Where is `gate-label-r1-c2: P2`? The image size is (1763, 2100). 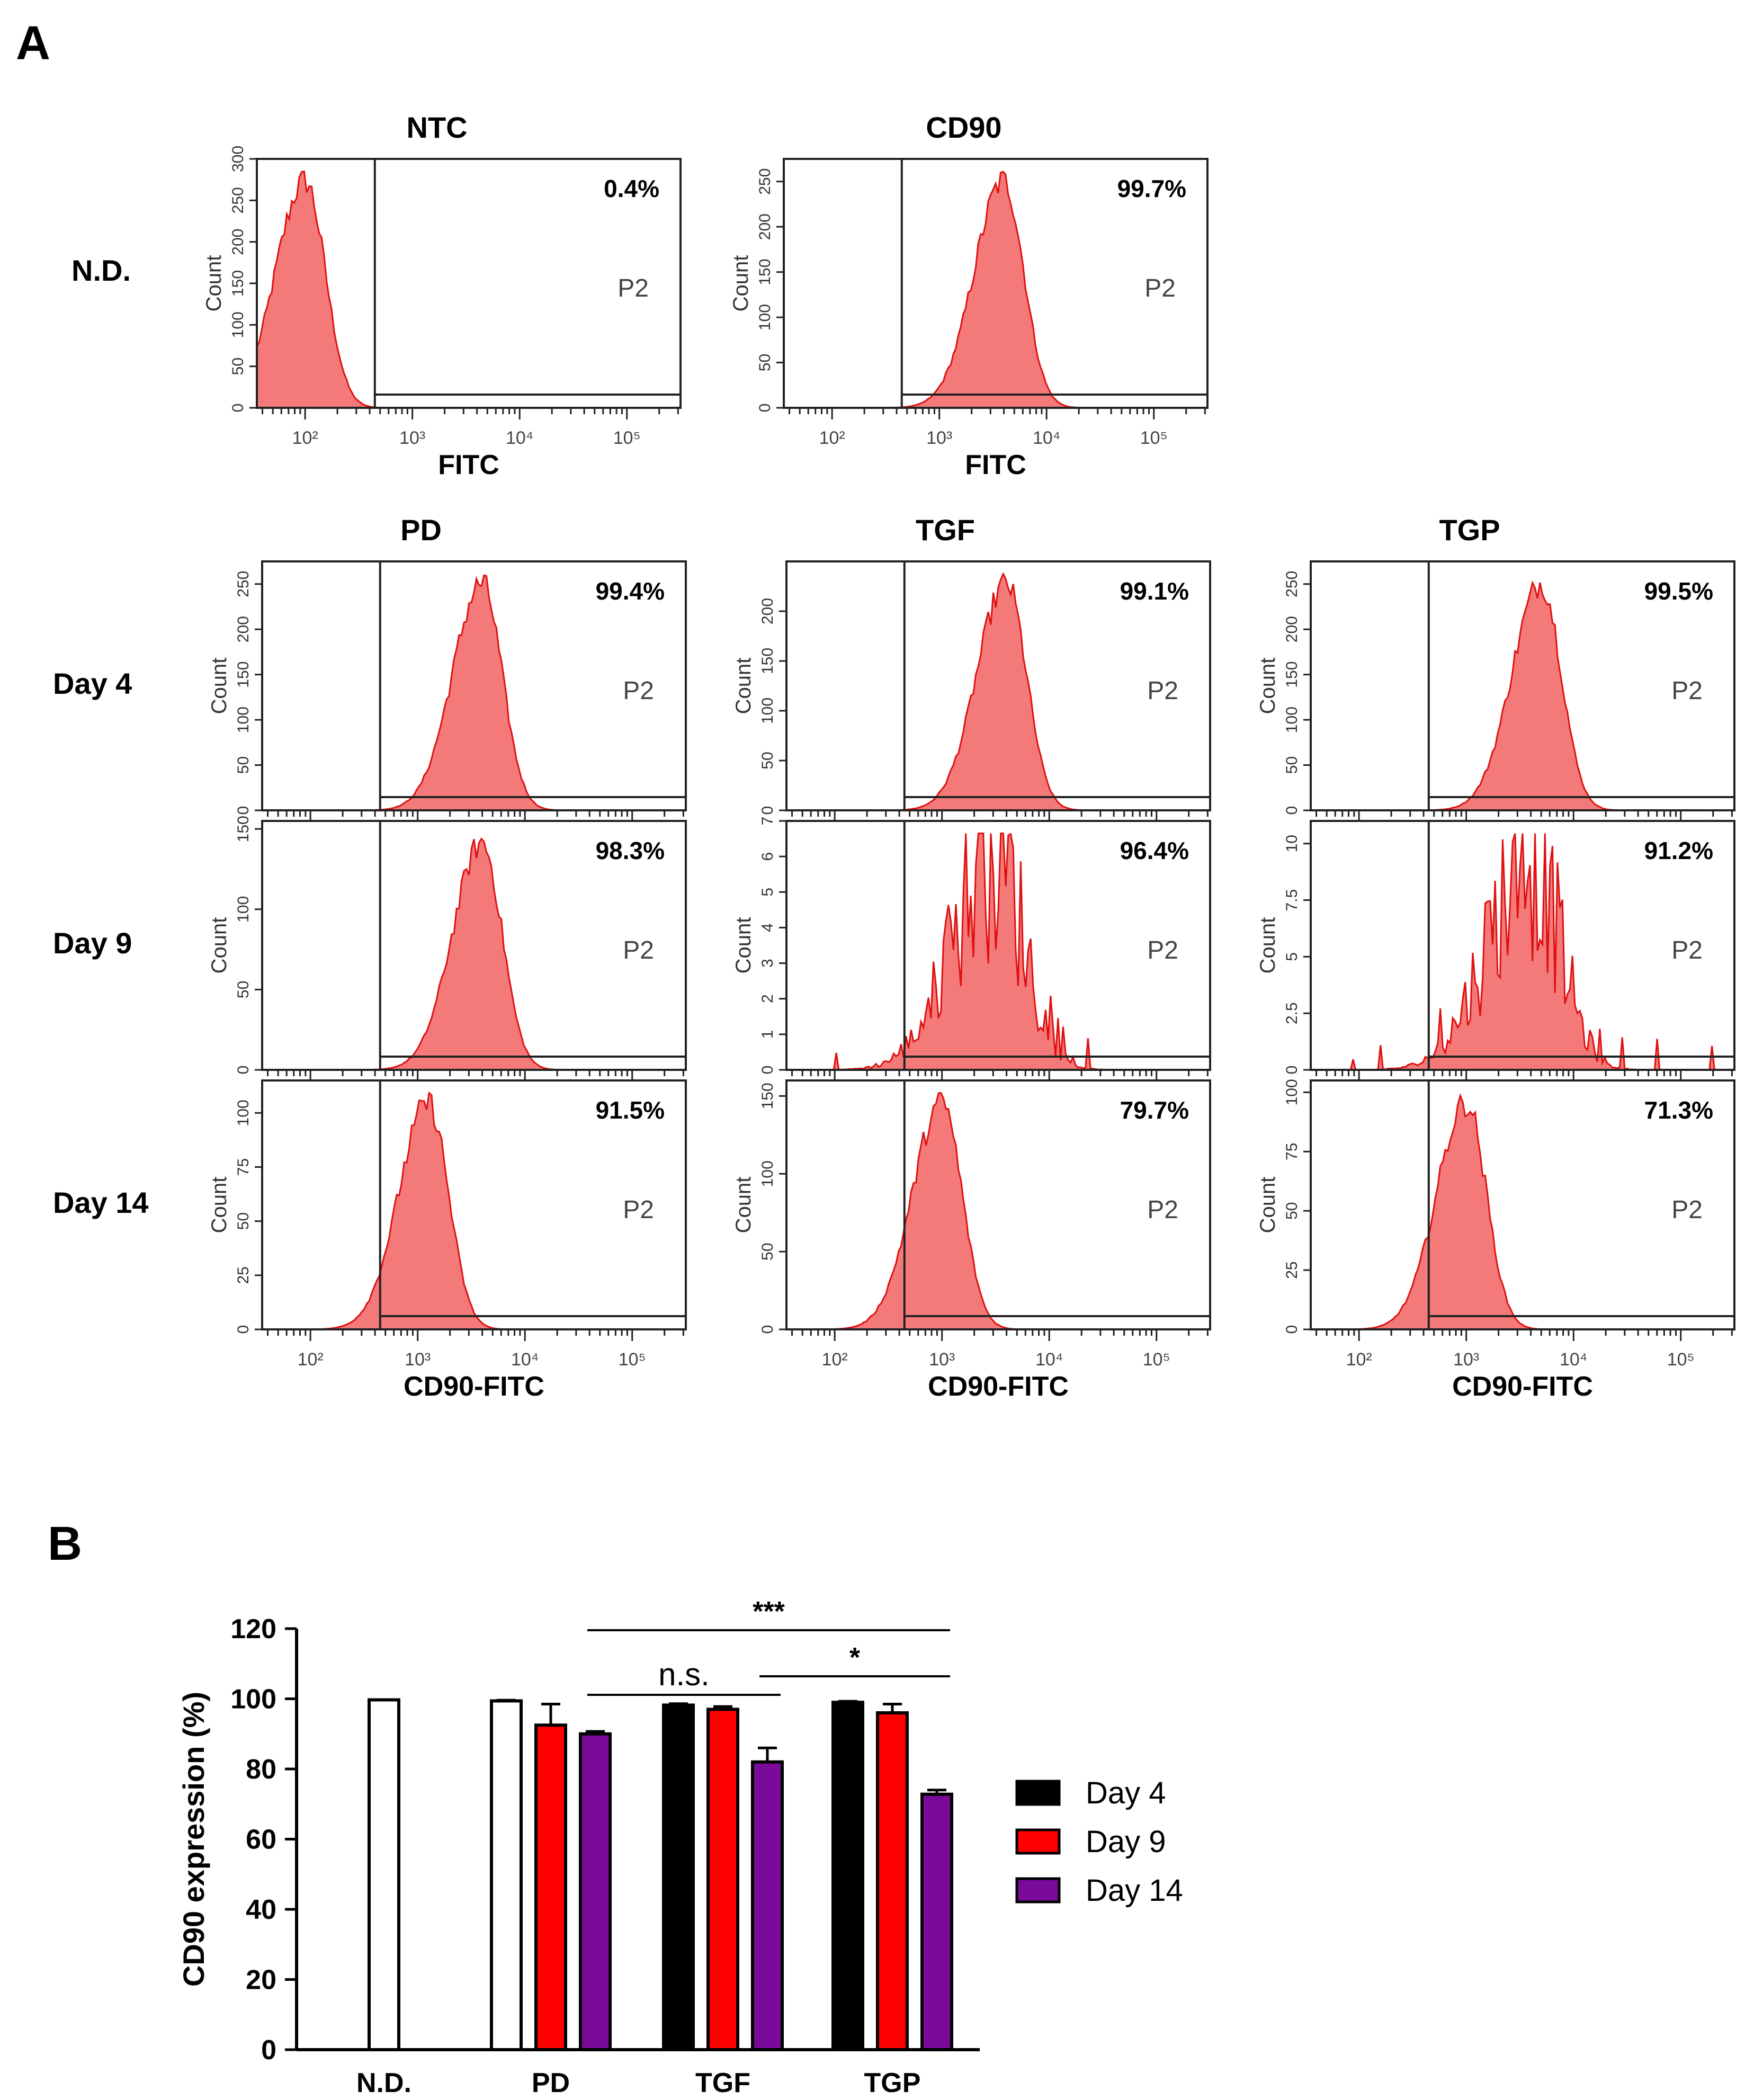 gate-label-r1-c2: P2 is located at coordinates (1687, 950).